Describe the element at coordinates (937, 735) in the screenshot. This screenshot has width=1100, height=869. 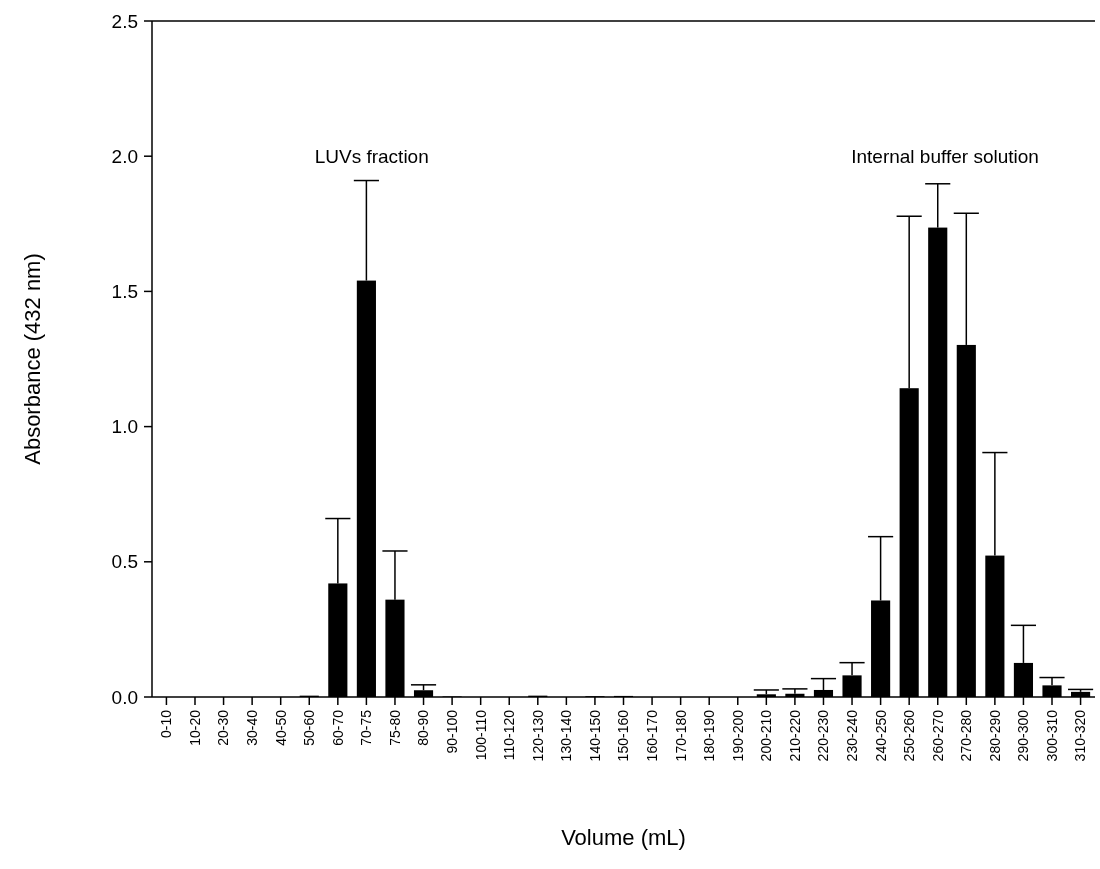
I see `x-tick-label: 260-270` at that location.